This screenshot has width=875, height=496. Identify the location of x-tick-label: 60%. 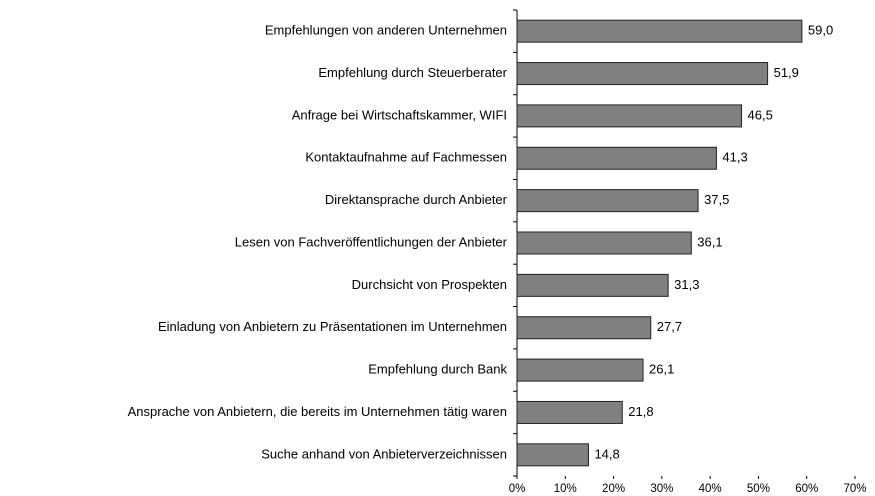
(806, 489).